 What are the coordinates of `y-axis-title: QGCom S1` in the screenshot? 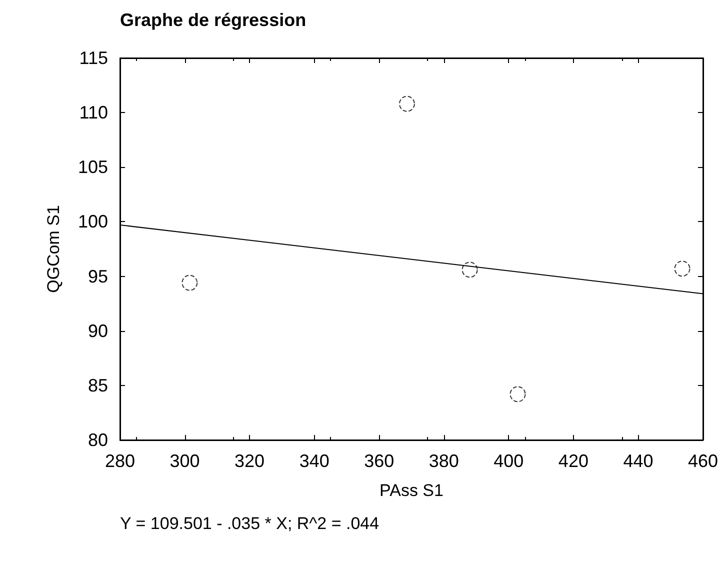 It's located at (53, 249).